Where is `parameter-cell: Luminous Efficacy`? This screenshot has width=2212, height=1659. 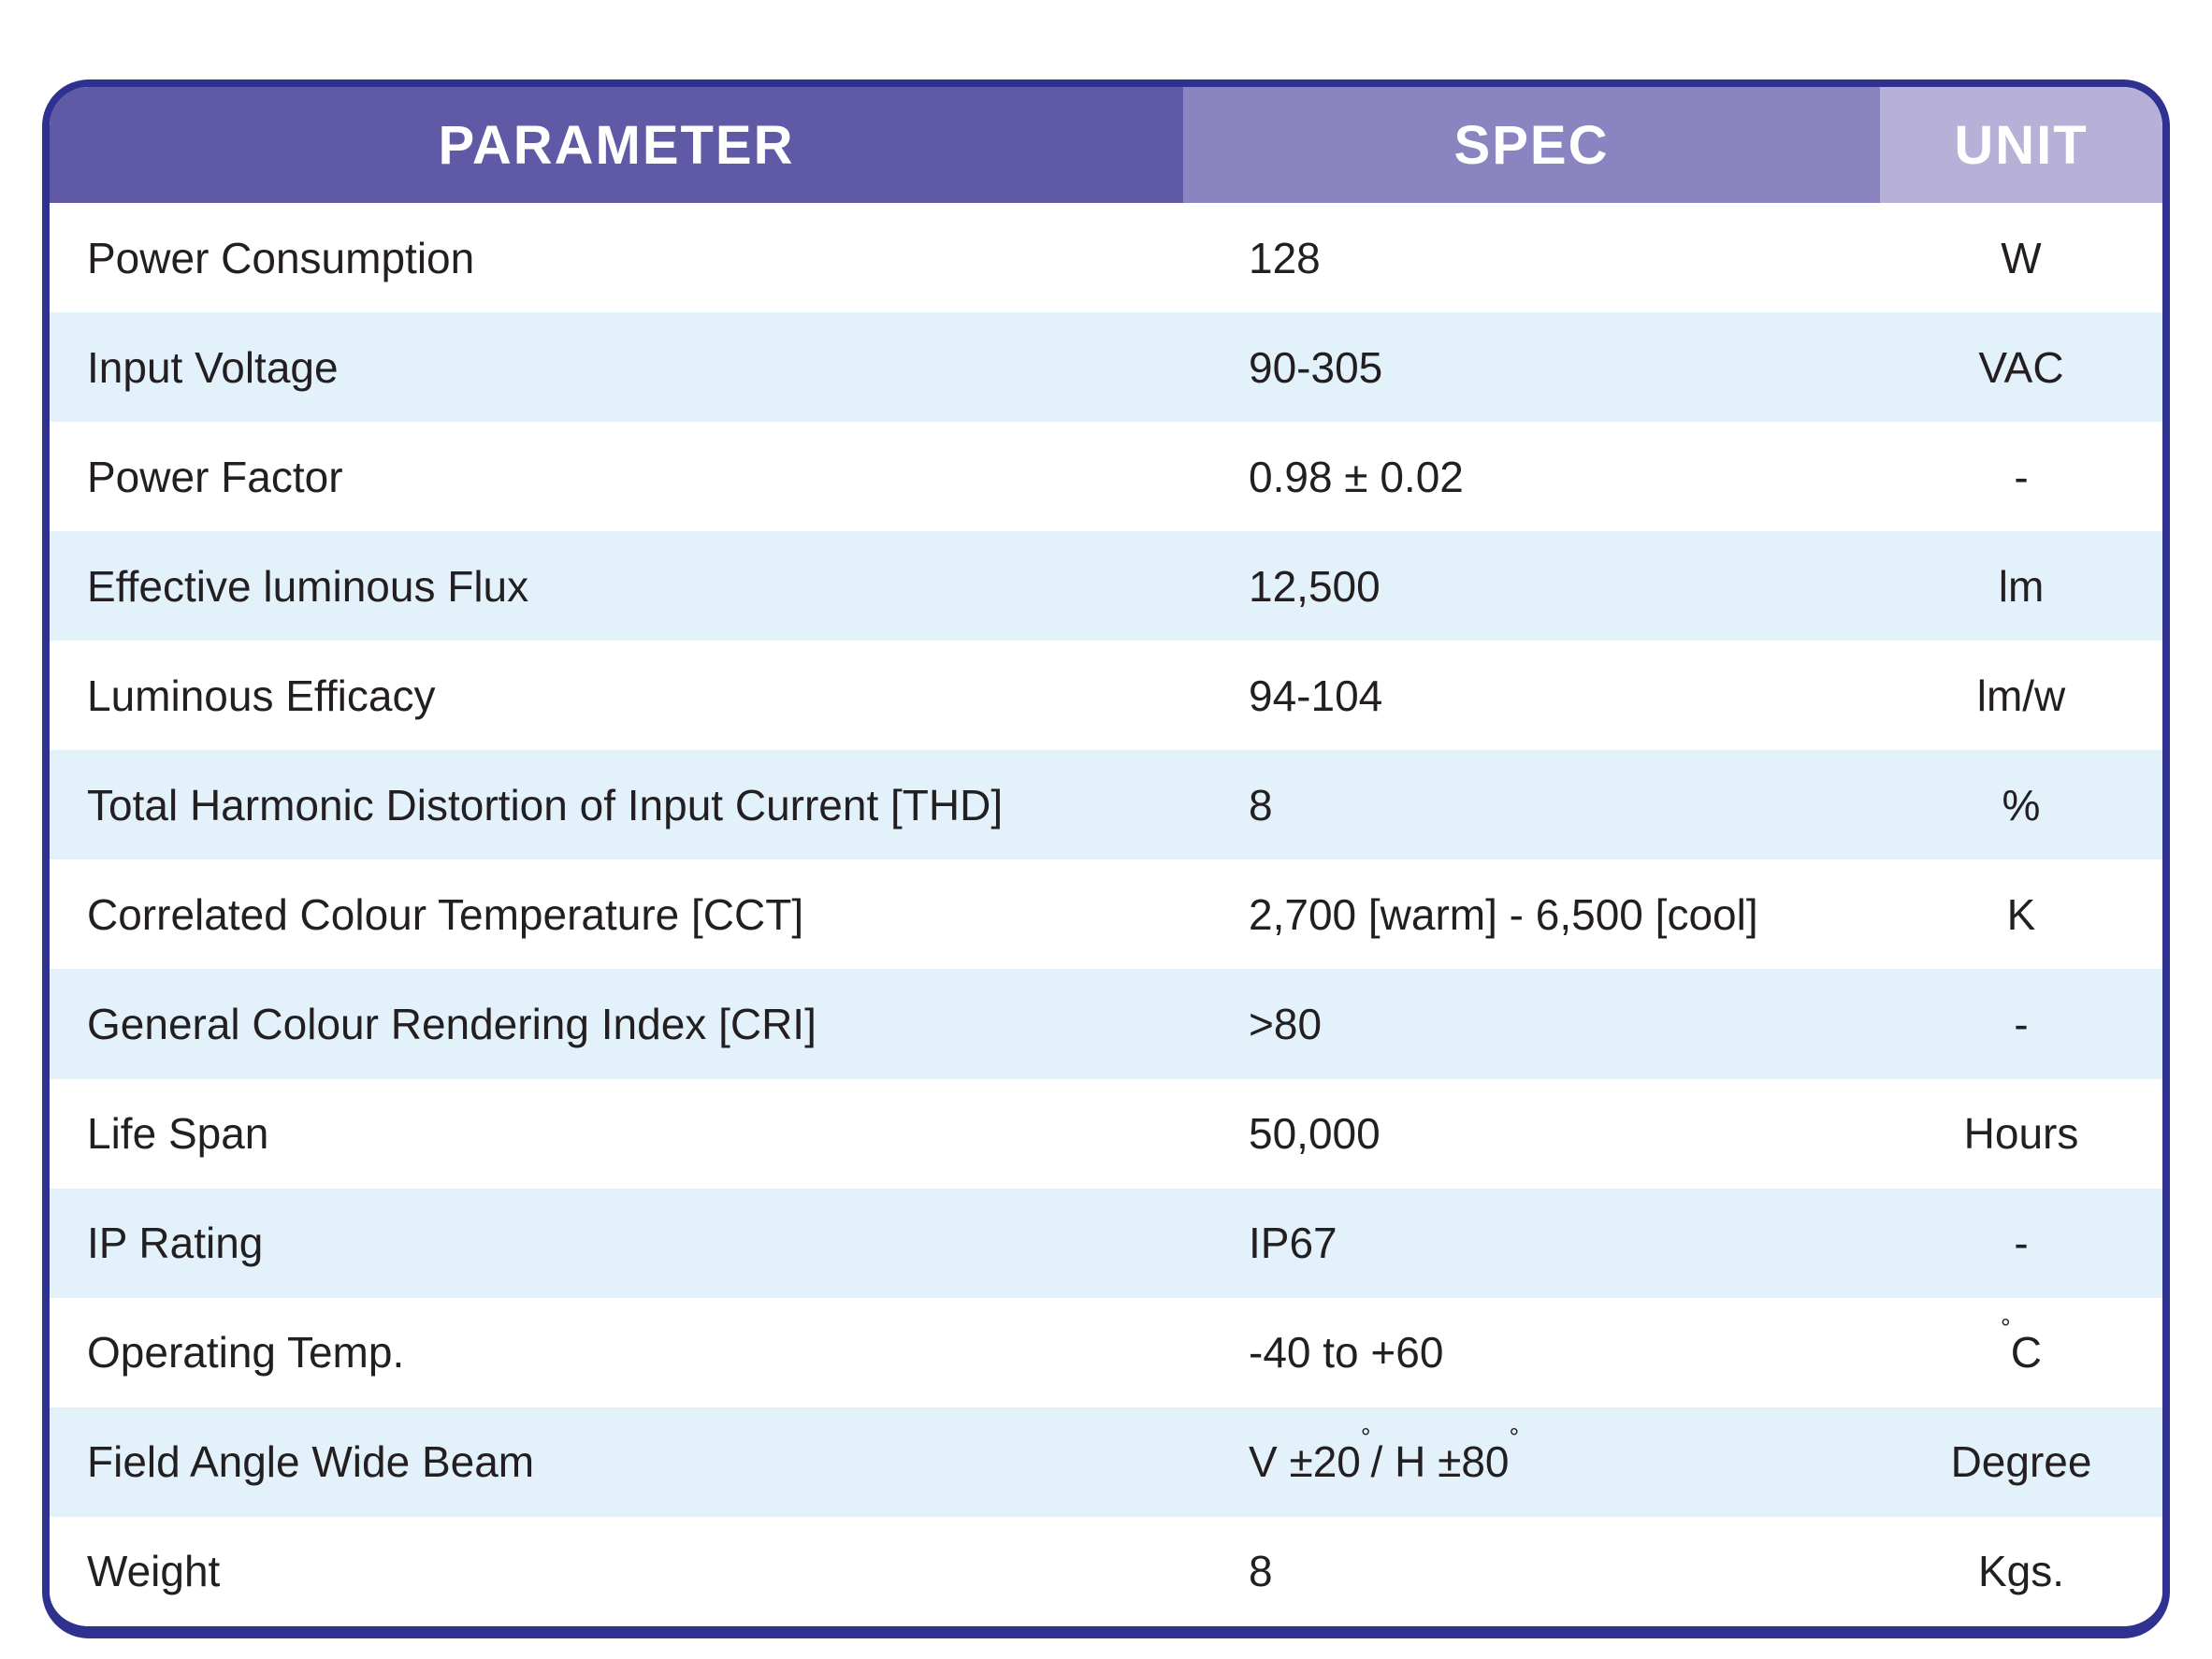
parameter-cell: Luminous Efficacy is located at coordinates (617, 696).